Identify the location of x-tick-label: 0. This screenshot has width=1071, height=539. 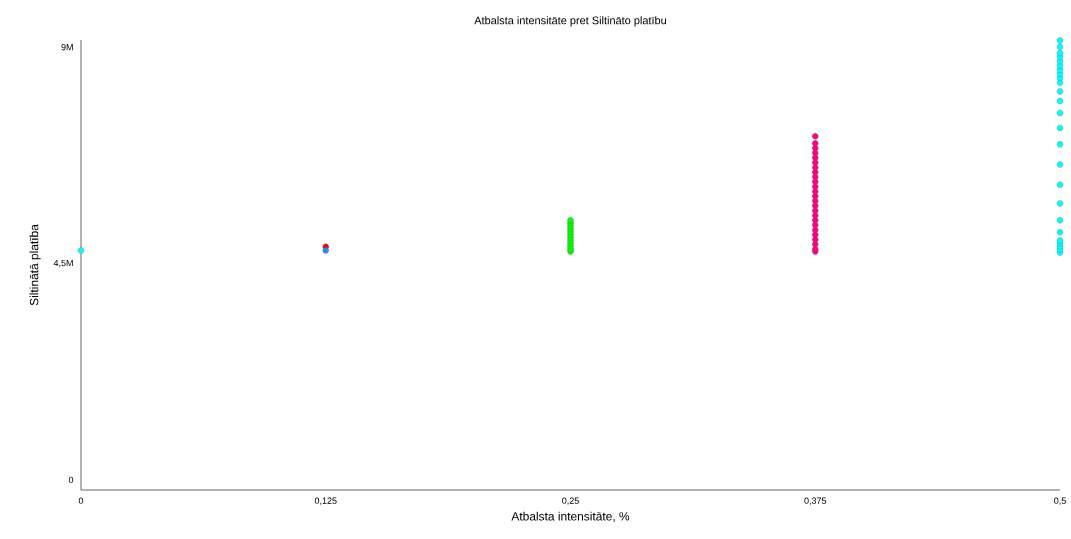
(81, 500).